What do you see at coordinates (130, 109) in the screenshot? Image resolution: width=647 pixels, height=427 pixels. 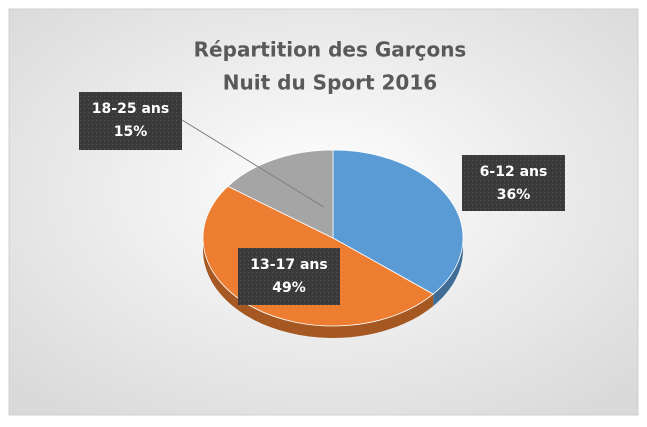 I see `label-category: 18-25 ans` at bounding box center [130, 109].